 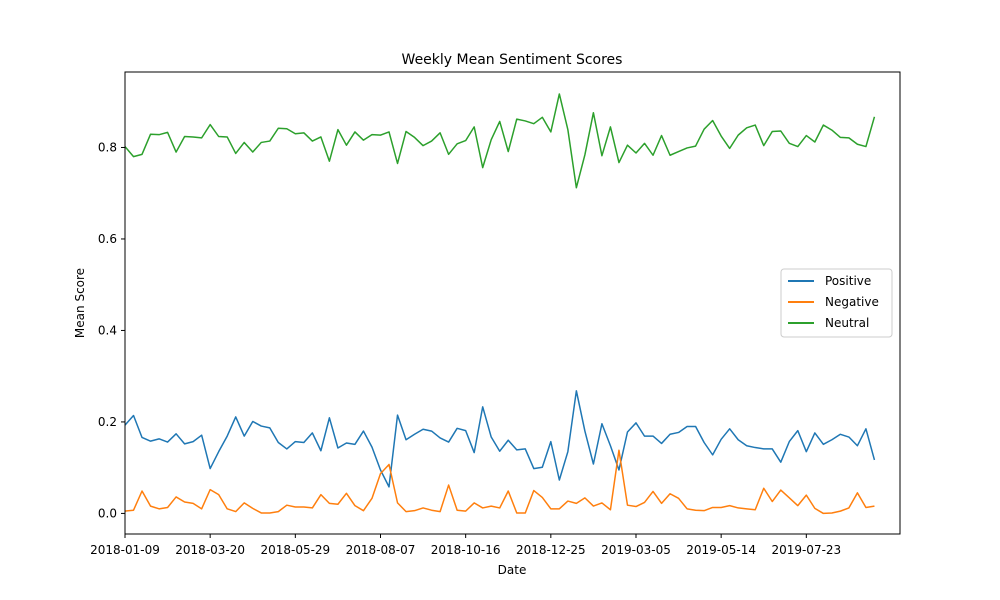 I want to click on series-line-negative, so click(x=499, y=482).